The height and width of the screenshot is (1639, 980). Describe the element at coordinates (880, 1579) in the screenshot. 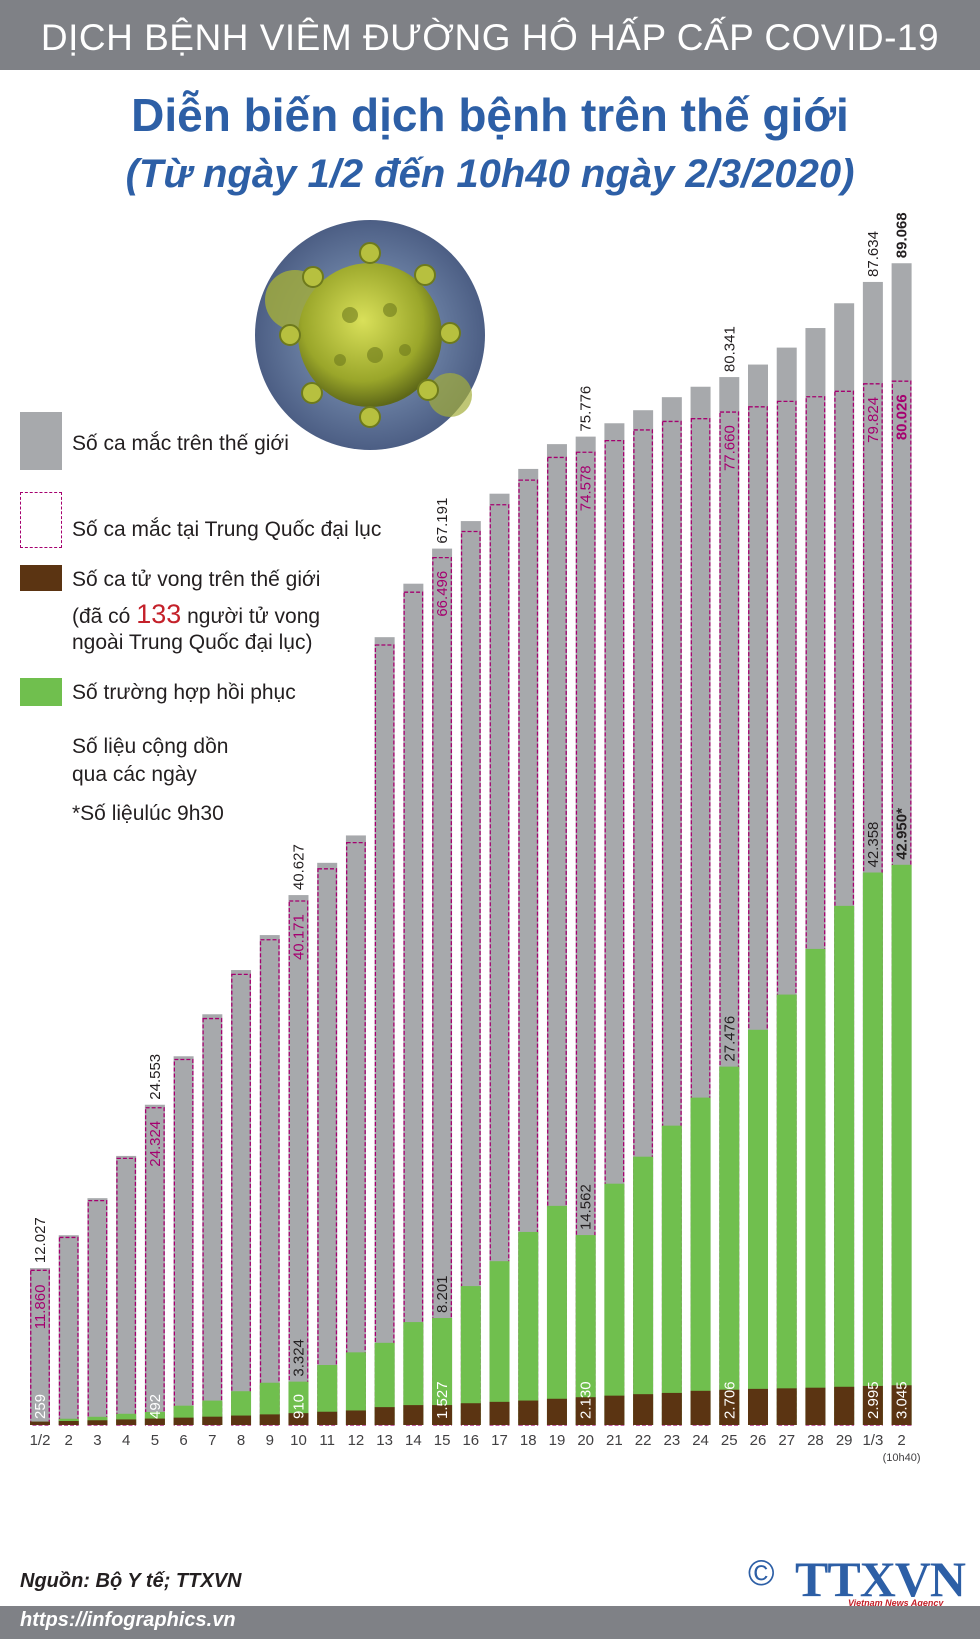

I see `ttxvn-logo: TTXVN` at that location.